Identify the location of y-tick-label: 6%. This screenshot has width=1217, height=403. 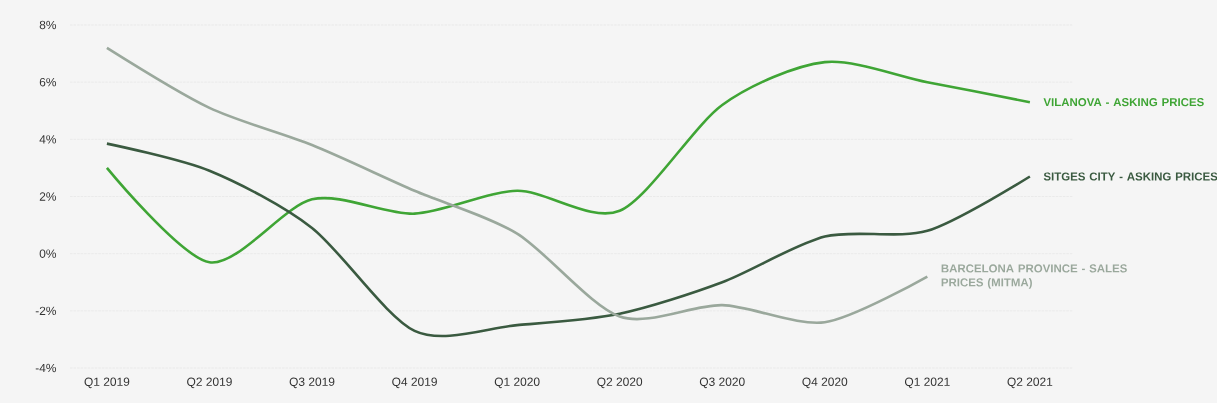
(48, 82).